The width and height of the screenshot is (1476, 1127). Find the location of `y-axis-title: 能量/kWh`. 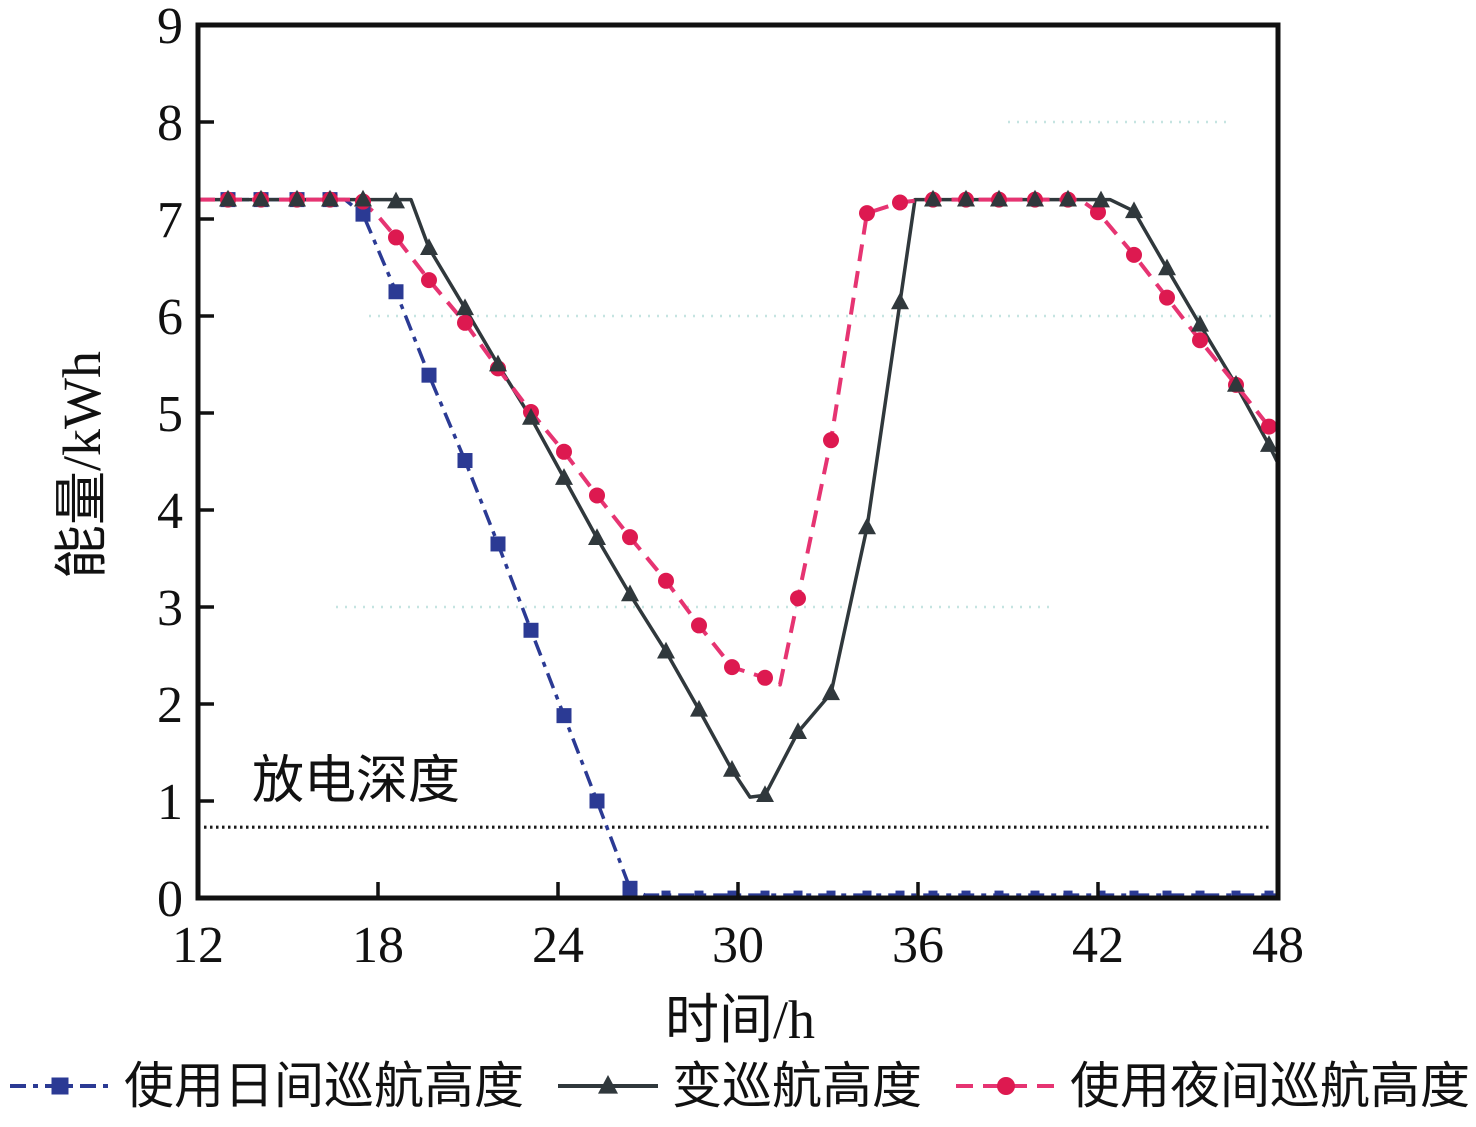

y-axis-title: 能量/kWh is located at coordinates (82, 465).